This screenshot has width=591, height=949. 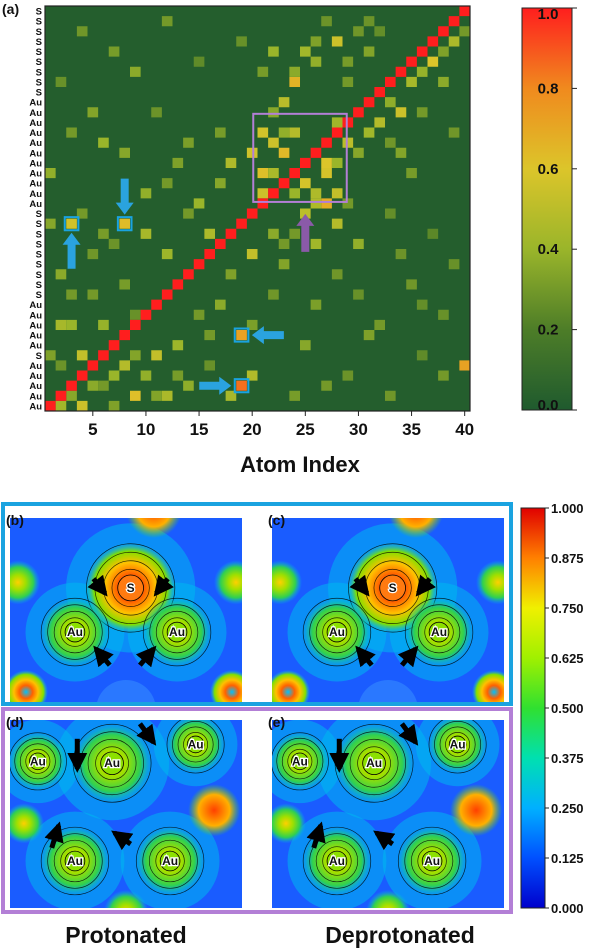 What do you see at coordinates (533, 708) in the screenshot?
I see `colorbar-b` at bounding box center [533, 708].